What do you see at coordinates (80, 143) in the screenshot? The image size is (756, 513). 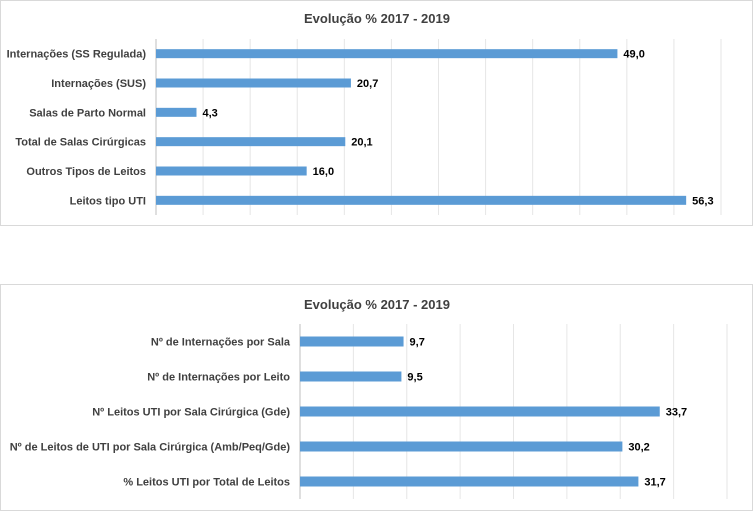 I see `category-label: Total de Salas Cirúrgicas` at bounding box center [80, 143].